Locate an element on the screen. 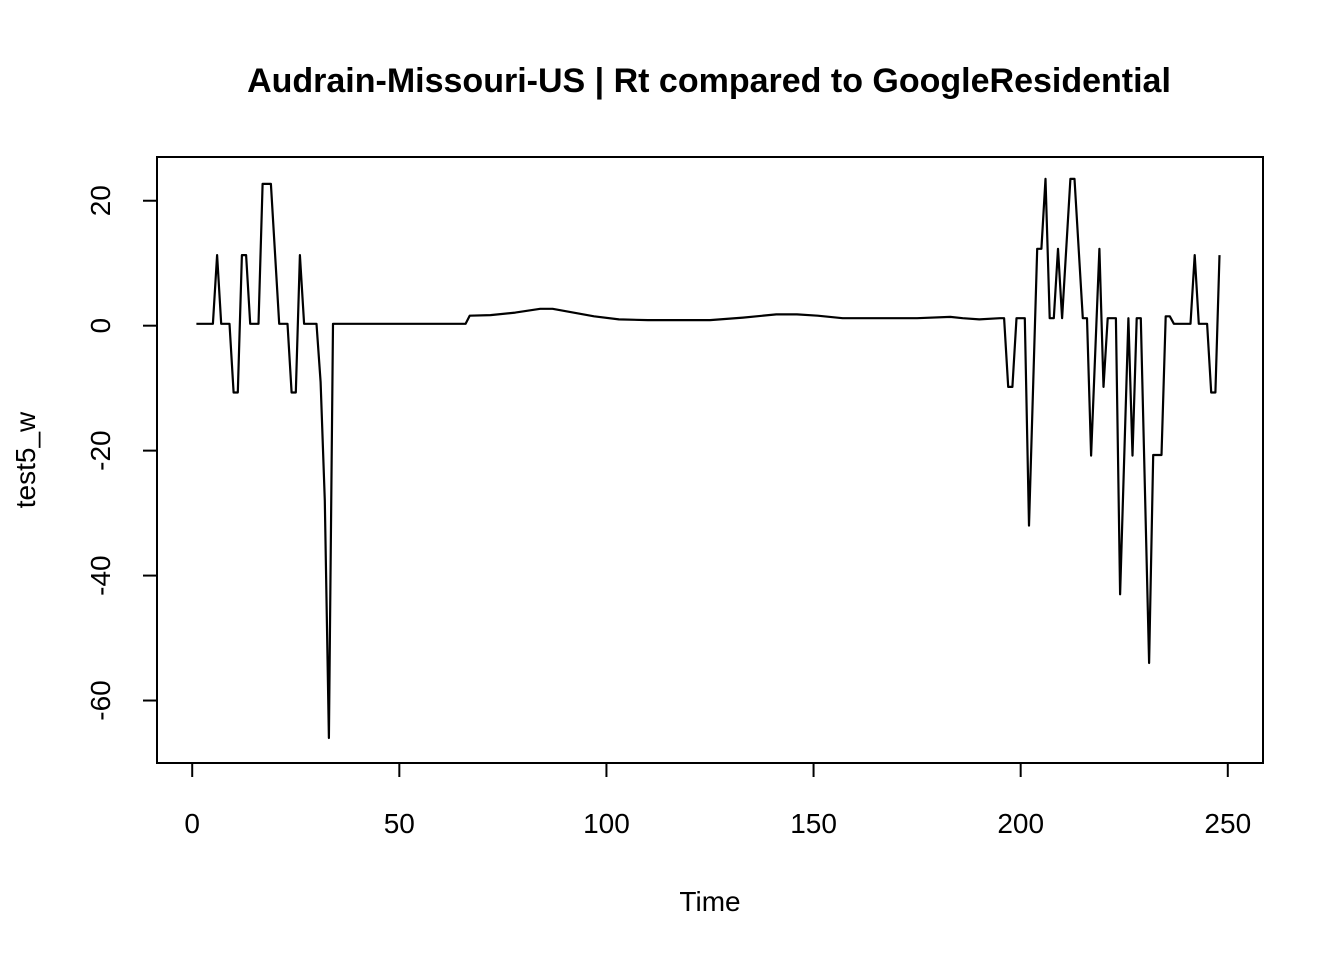 This screenshot has height=960, width=1344. x-axis-label: Time is located at coordinates (709, 901).